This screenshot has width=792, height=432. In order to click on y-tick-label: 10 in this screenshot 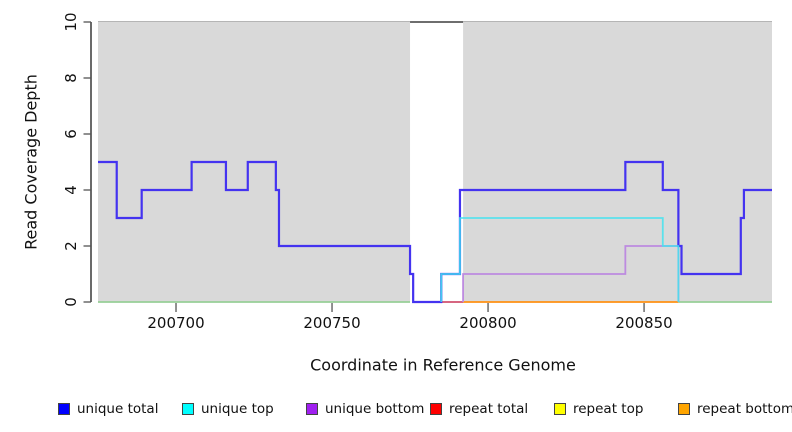, I will do `click(71, 22)`.